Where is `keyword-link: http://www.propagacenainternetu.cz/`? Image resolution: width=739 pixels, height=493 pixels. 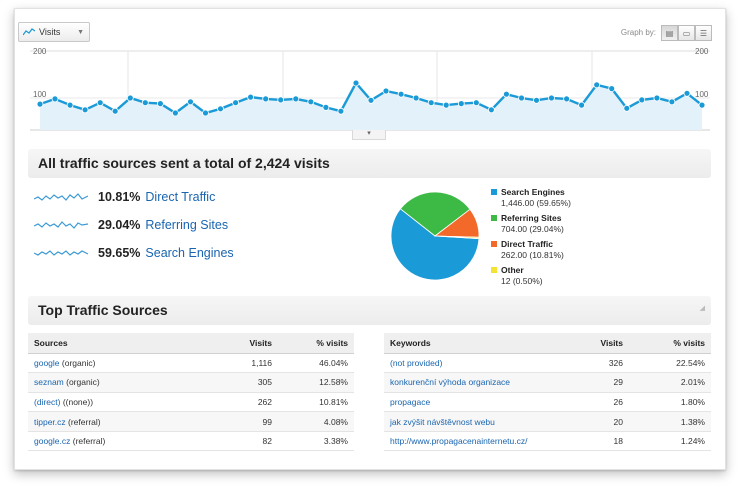 keyword-link: http://www.propagacenainternetu.cz/ is located at coordinates (459, 441).